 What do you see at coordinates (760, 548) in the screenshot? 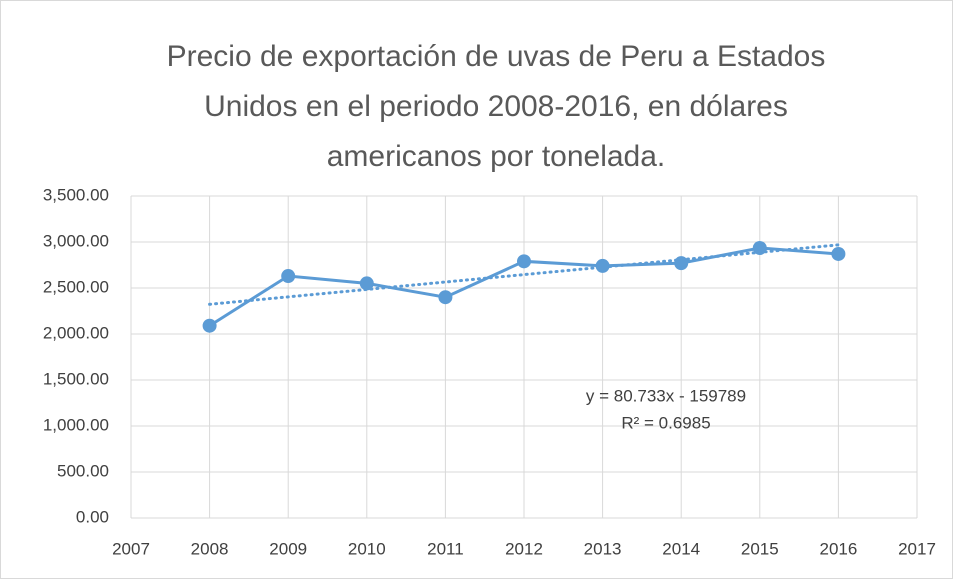
I see `x-tick-label: 2015` at bounding box center [760, 548].